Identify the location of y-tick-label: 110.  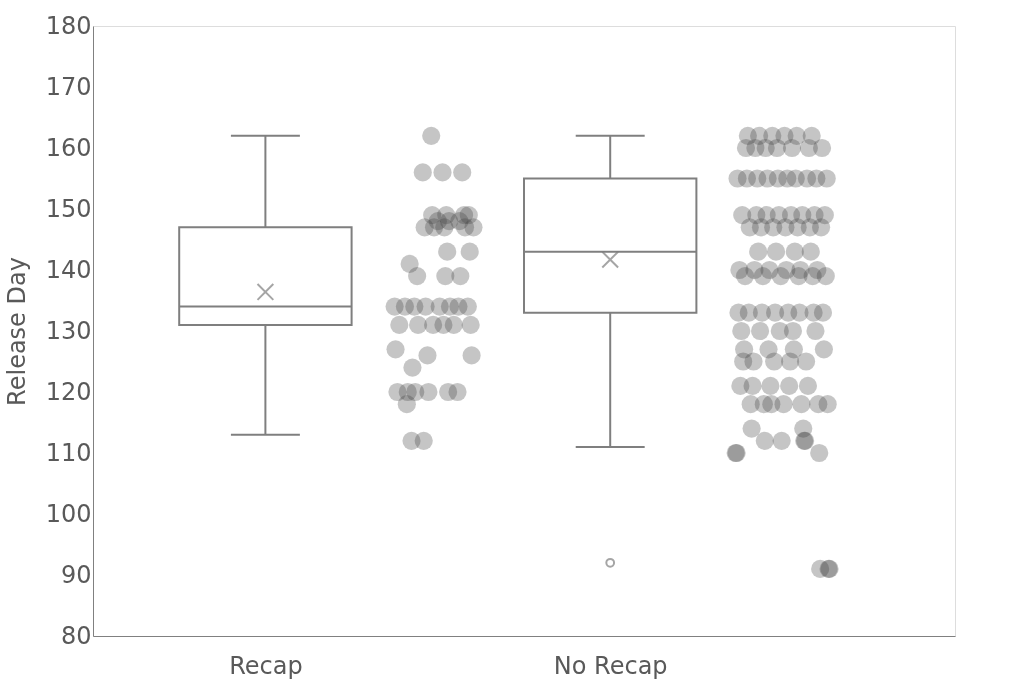
(68, 452).